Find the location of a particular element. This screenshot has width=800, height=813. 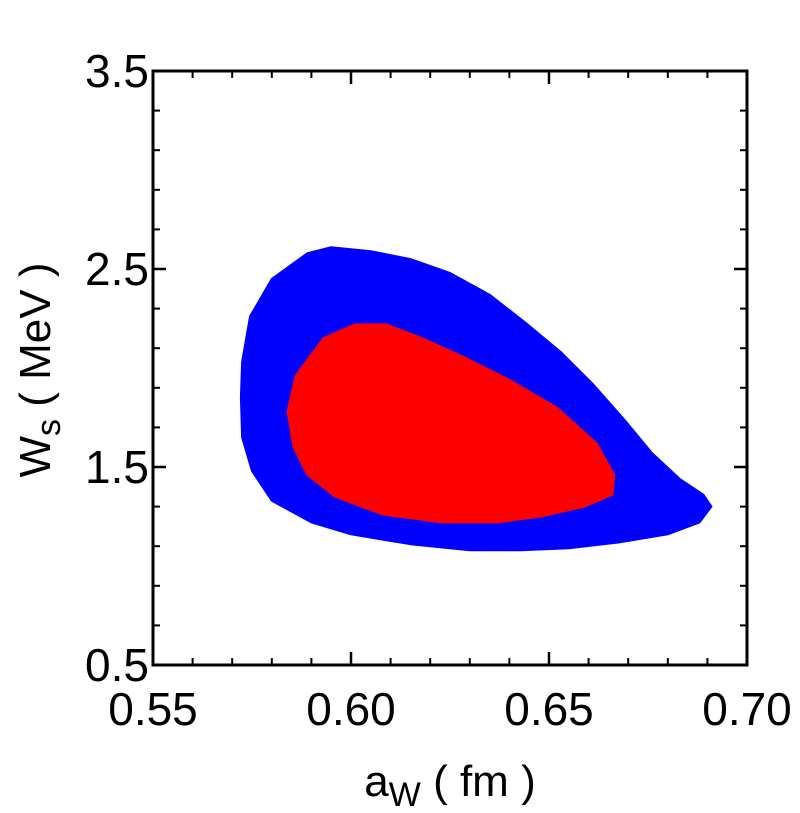

x-tick-label: 0.60 is located at coordinates (351, 709).